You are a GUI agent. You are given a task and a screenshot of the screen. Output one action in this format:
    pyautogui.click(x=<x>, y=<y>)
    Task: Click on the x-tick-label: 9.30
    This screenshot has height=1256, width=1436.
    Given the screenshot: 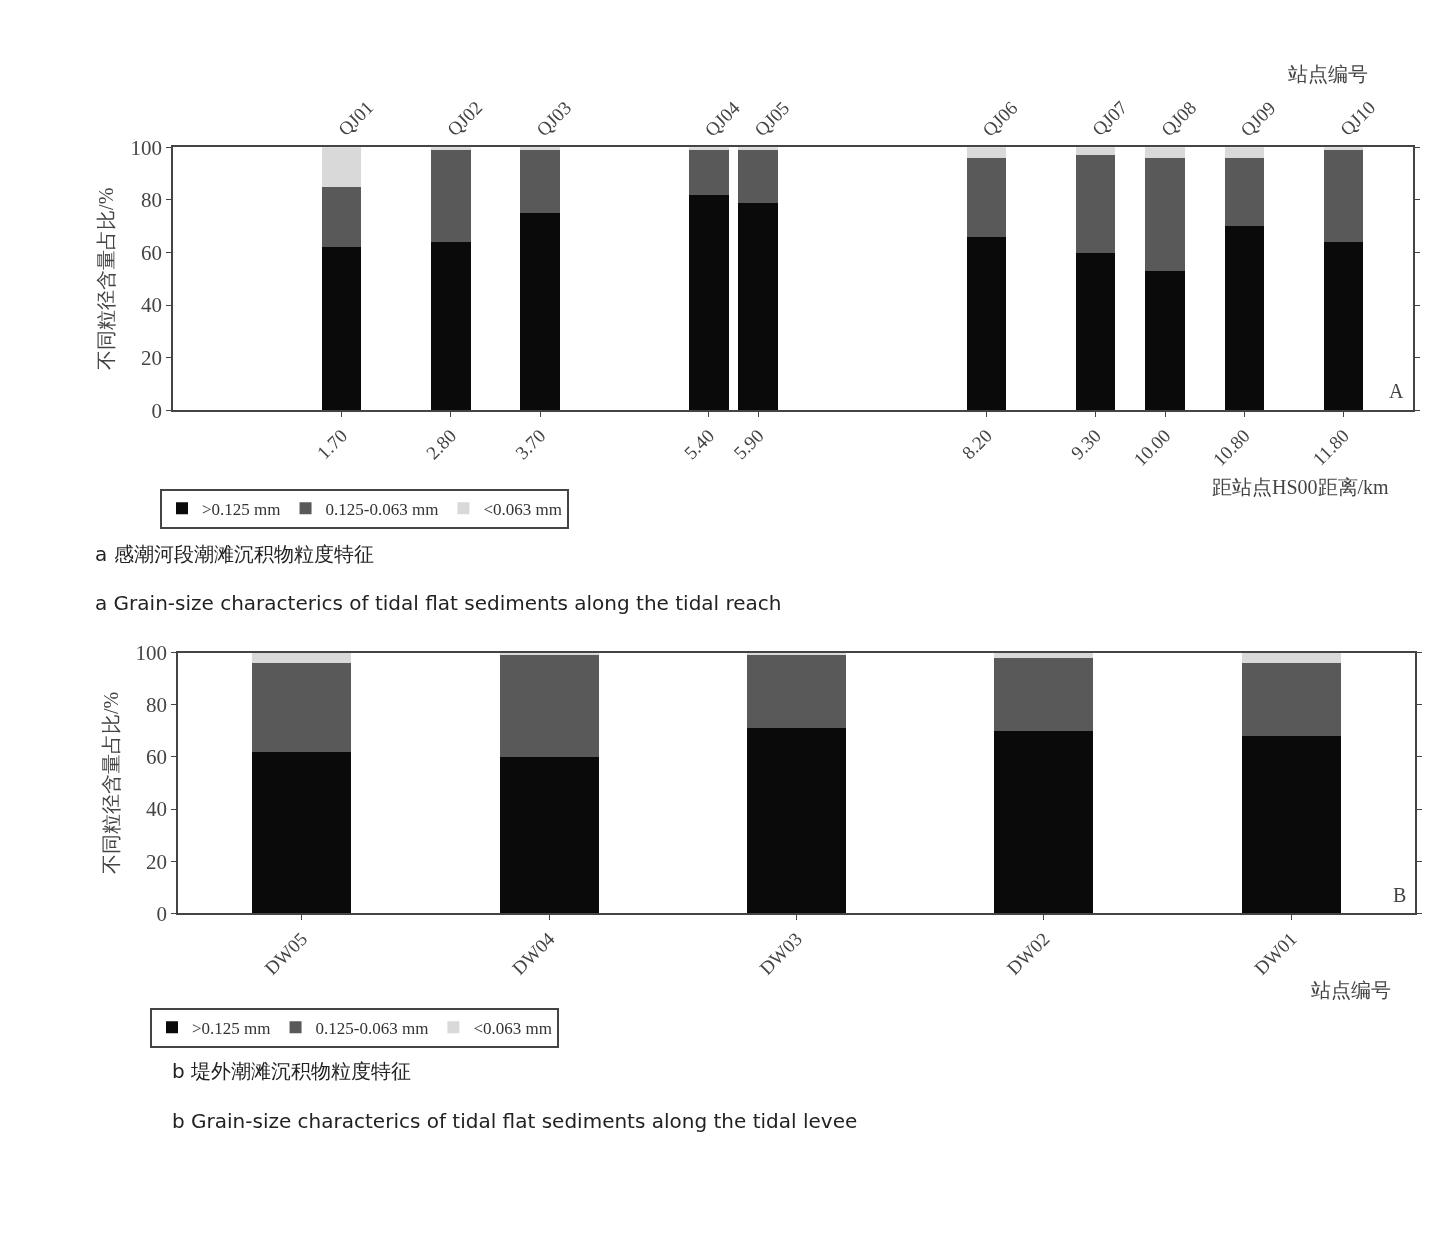 What is the action you would take?
    pyautogui.click(x=1086, y=444)
    